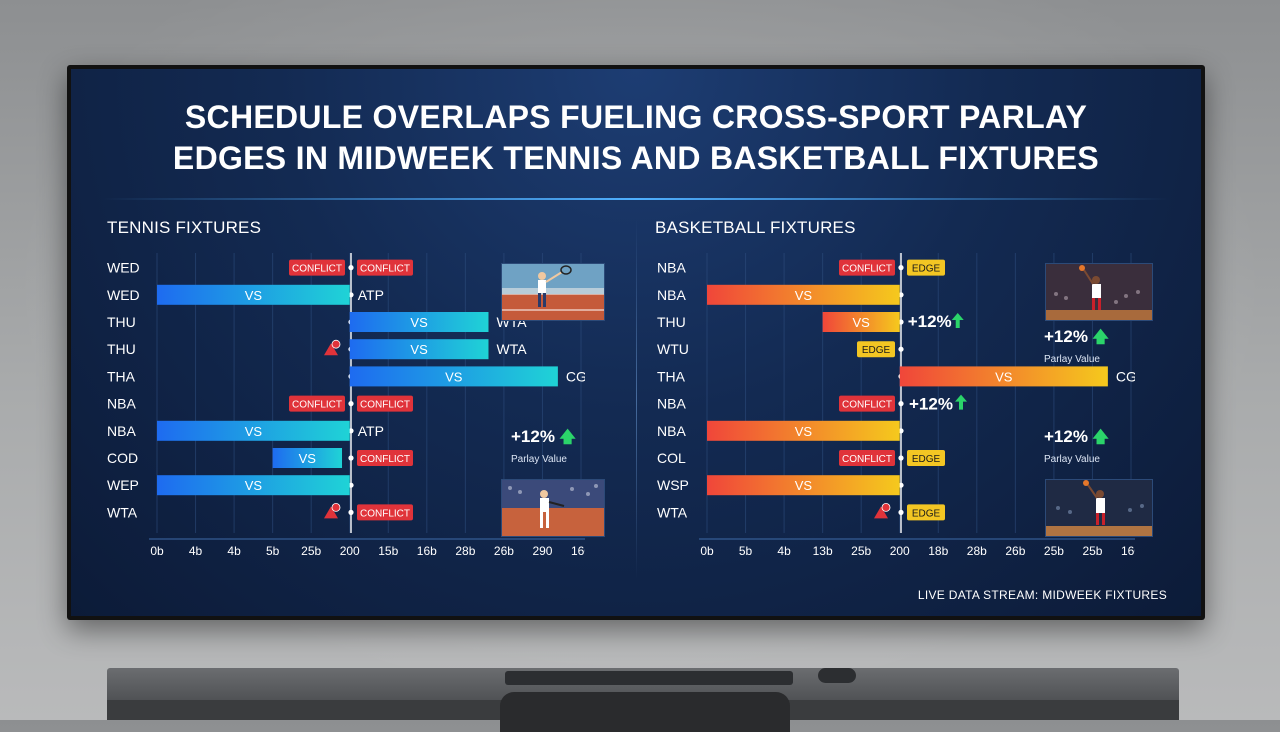 The height and width of the screenshot is (732, 1280). Describe the element at coordinates (837, 675) in the screenshot. I see `mouse` at that location.